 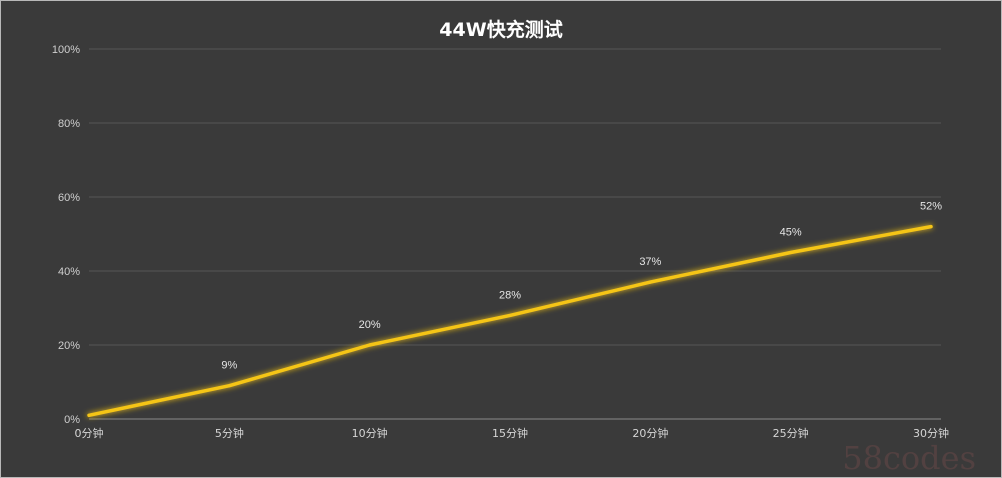 What do you see at coordinates (66, 50) in the screenshot?
I see `y-tick-label: 100%` at bounding box center [66, 50].